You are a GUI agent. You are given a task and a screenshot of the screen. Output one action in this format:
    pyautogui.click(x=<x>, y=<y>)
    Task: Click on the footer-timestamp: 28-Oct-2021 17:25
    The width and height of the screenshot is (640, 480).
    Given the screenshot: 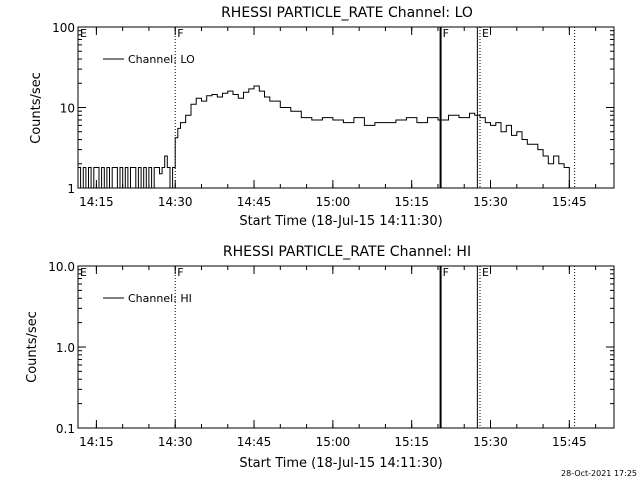 What is the action you would take?
    pyautogui.click(x=599, y=473)
    